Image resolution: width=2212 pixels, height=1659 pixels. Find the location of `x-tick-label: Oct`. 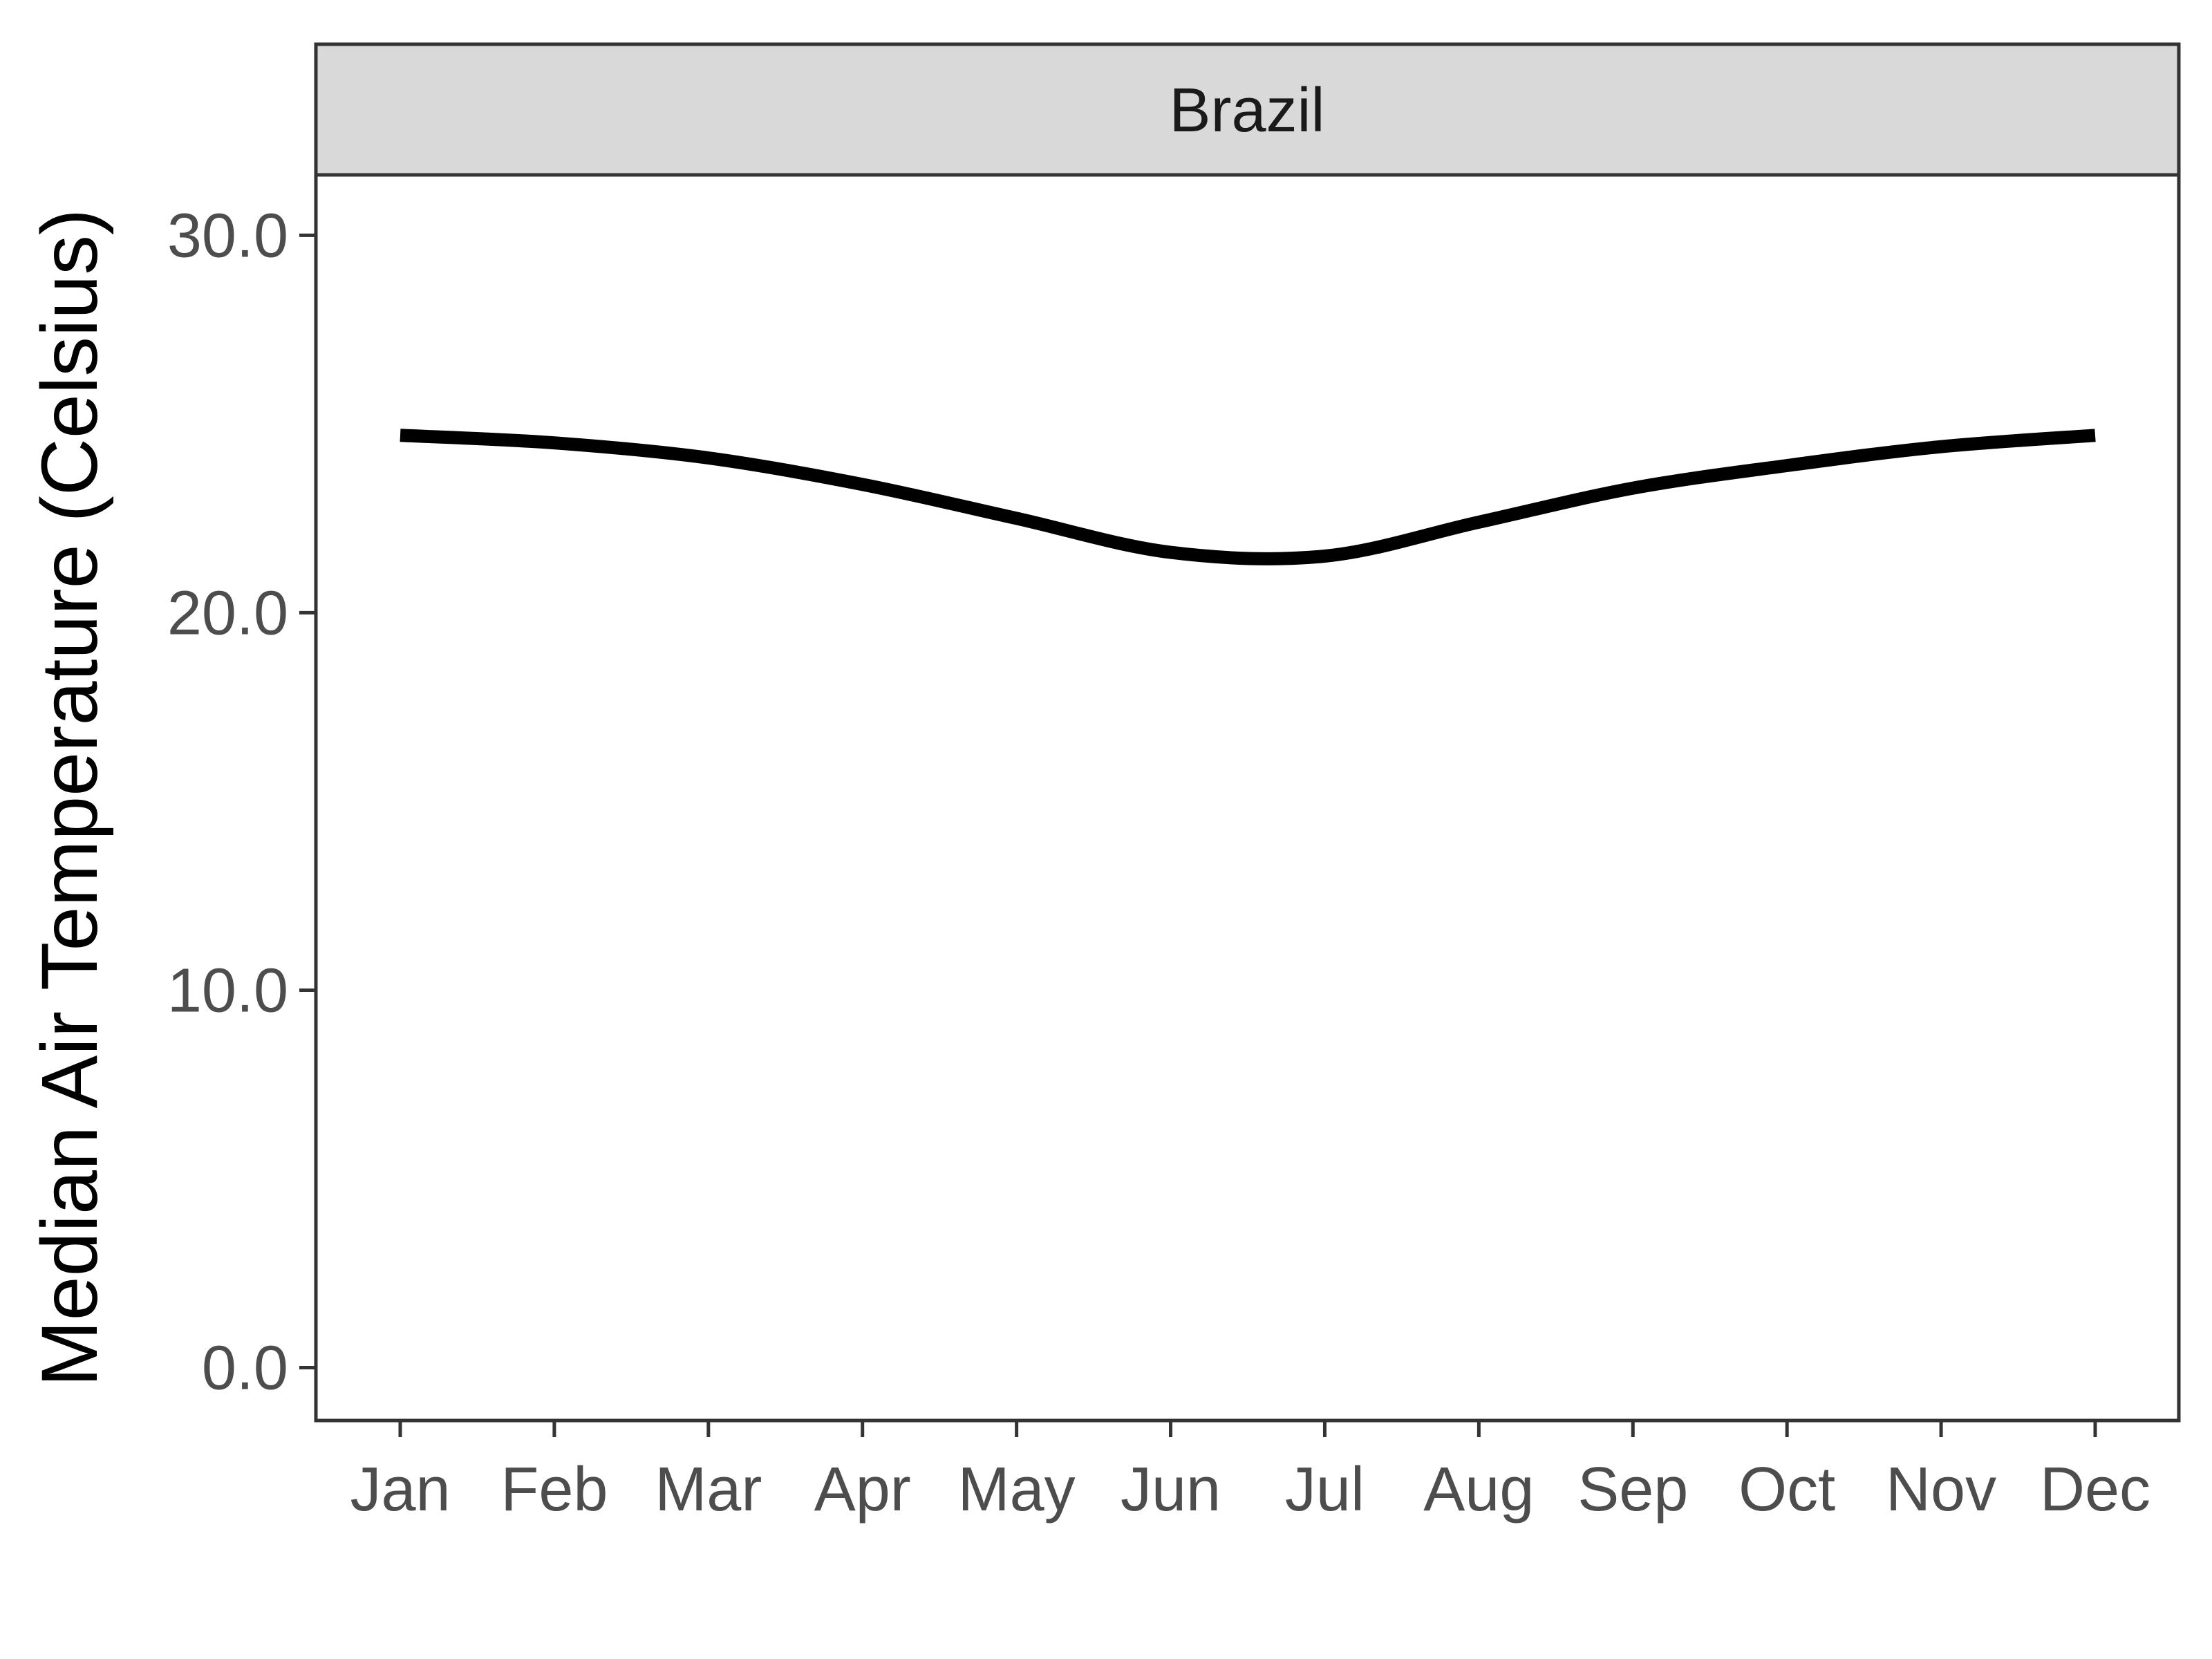

x-tick-label: Oct is located at coordinates (1787, 1489).